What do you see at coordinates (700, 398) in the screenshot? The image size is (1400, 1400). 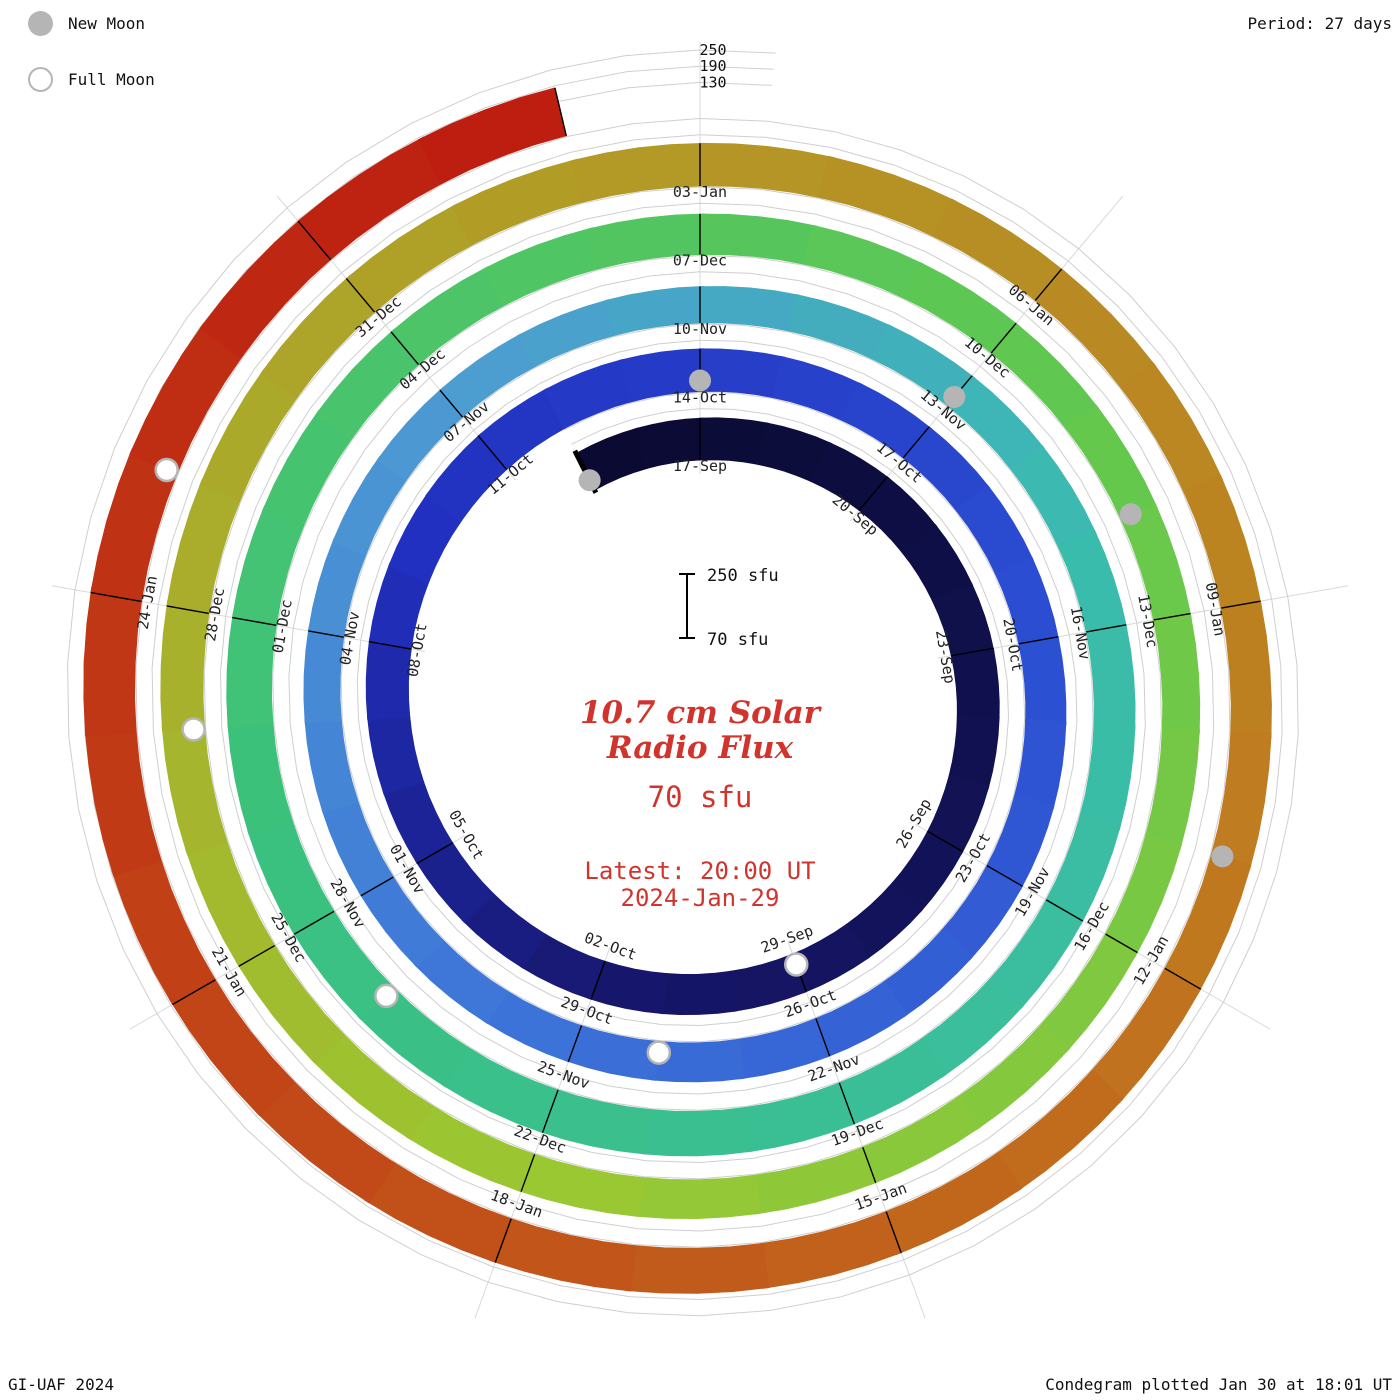 I see `date-label: 14-Oct` at bounding box center [700, 398].